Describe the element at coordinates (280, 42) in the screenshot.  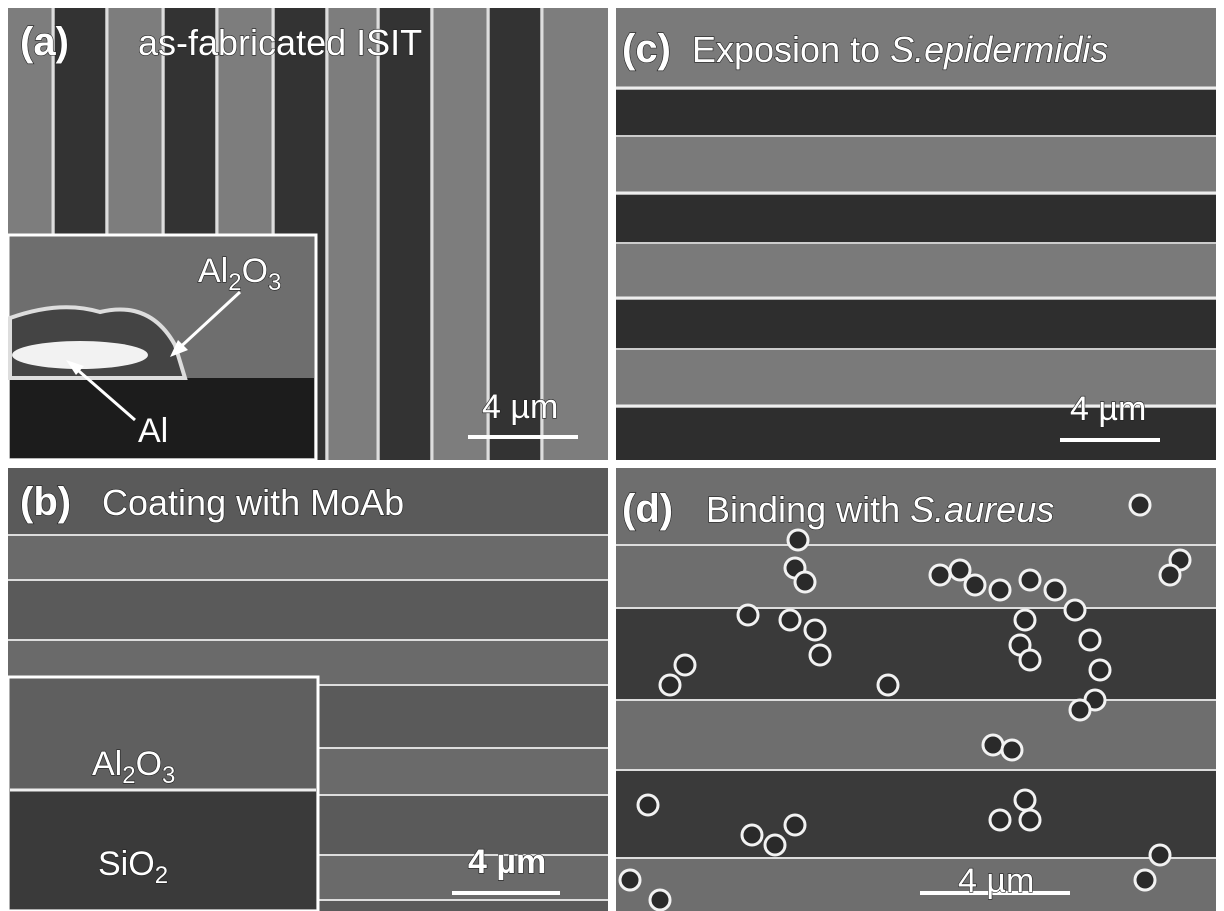
I see `panel-title: as-fabricated ISIT` at that location.